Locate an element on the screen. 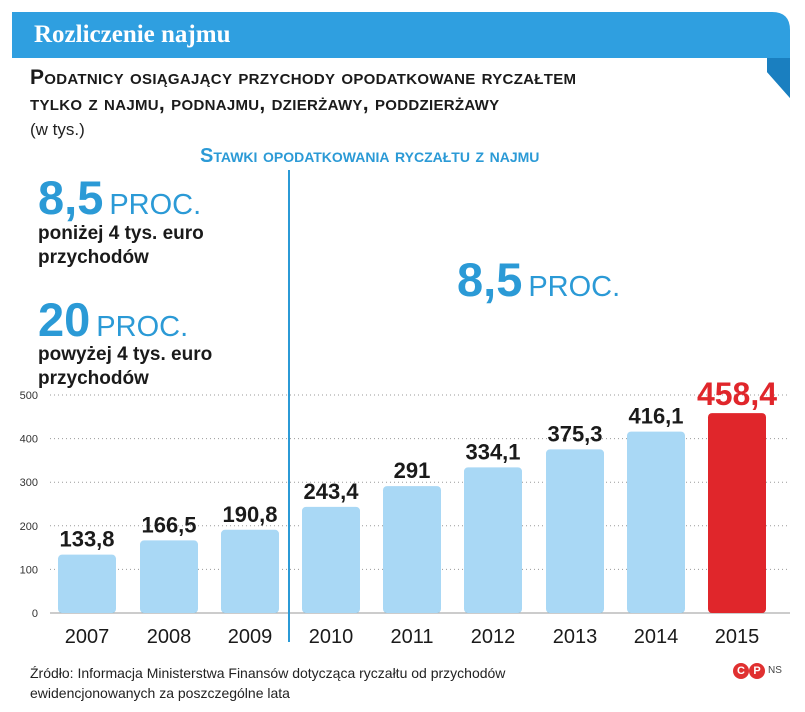 The width and height of the screenshot is (805, 712). rate-flat: 8,5 PROC. is located at coordinates (538, 279).